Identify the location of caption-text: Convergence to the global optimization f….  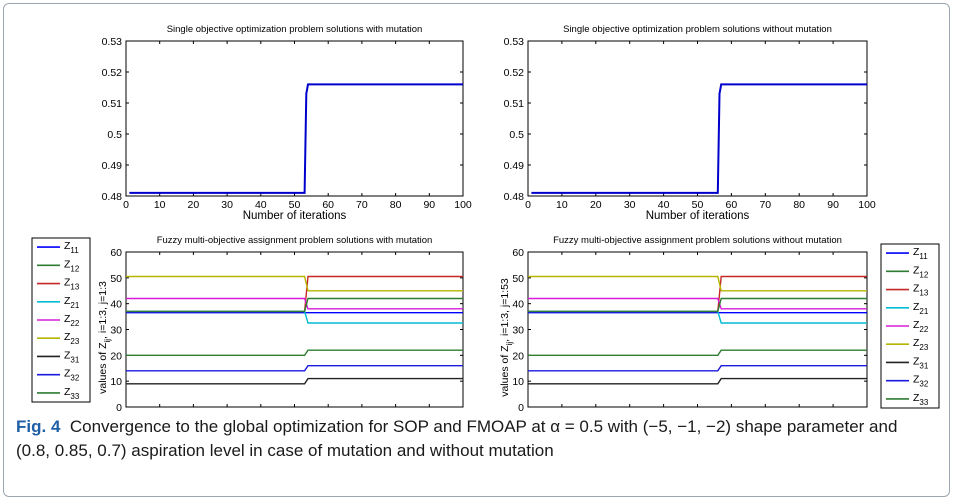
(457, 438).